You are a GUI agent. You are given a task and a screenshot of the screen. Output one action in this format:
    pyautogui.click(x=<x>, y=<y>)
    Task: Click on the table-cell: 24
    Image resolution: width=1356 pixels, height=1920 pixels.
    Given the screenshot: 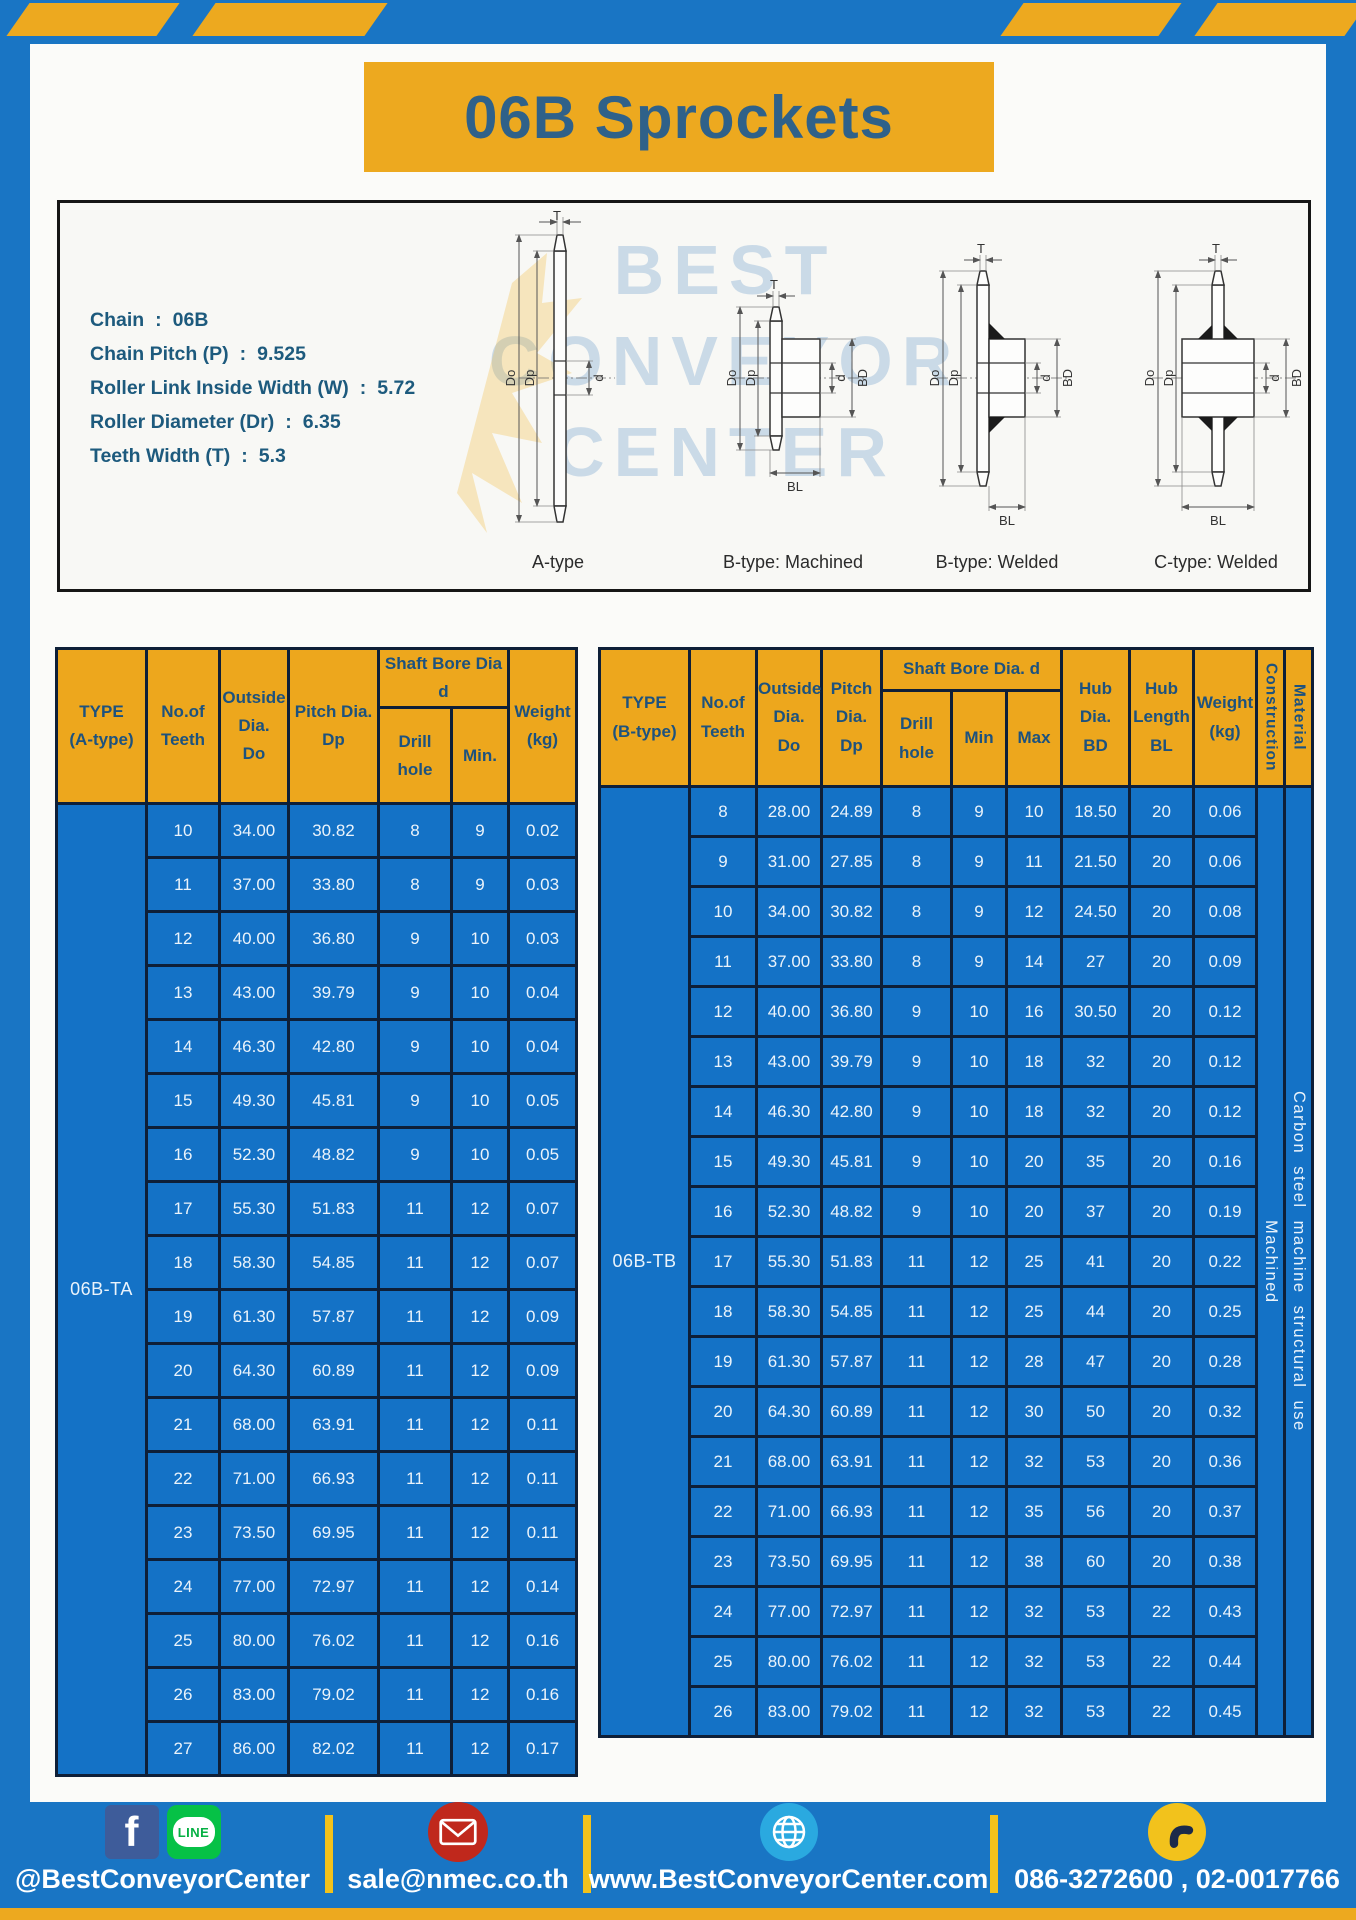 What is the action you would take?
    pyautogui.click(x=183, y=1587)
    